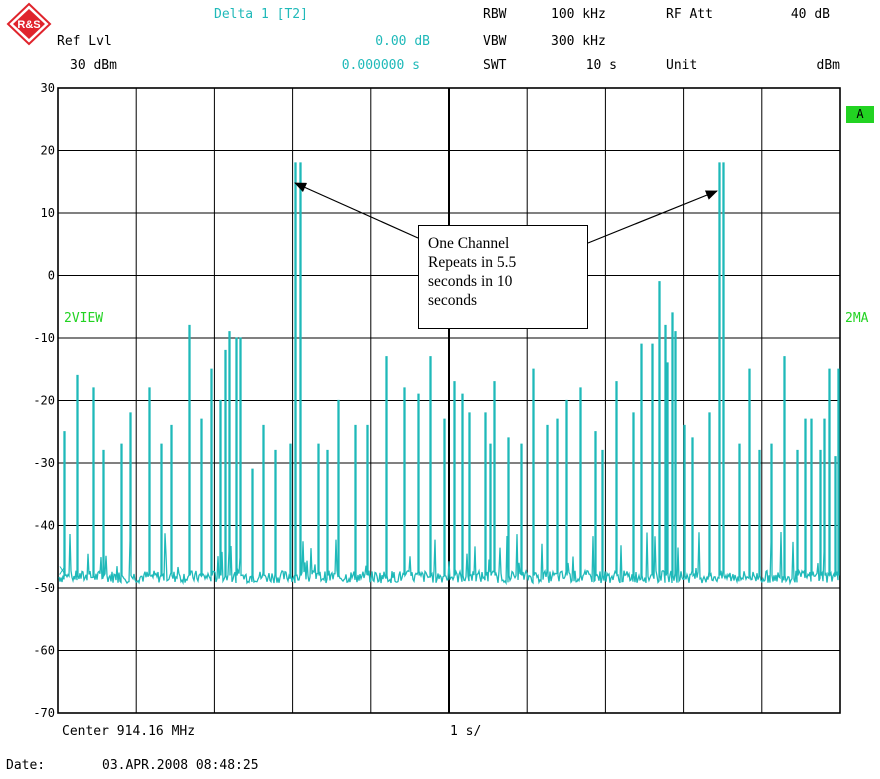 Image resolution: width=880 pixels, height=779 pixels. I want to click on logo-text: R&S, so click(28, 25).